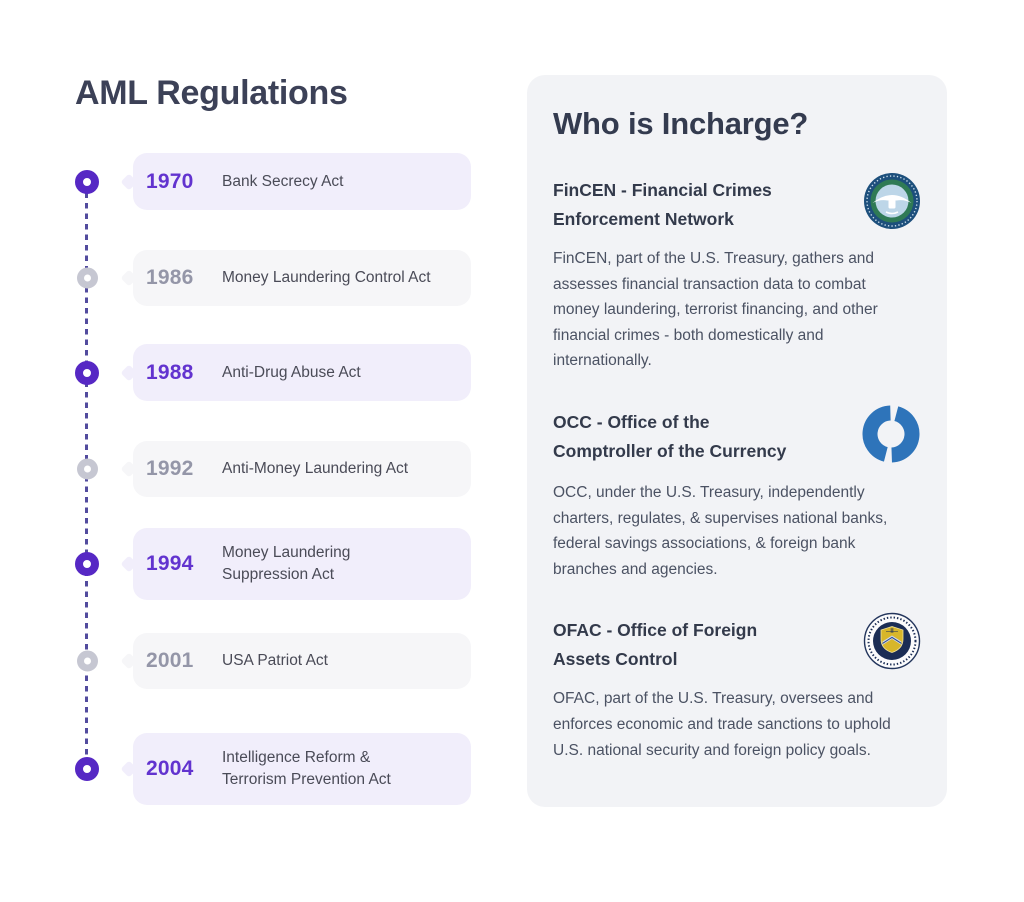  I want to click on section-heading: OFAC - Office of Foreign Assets Control, so click(655, 645).